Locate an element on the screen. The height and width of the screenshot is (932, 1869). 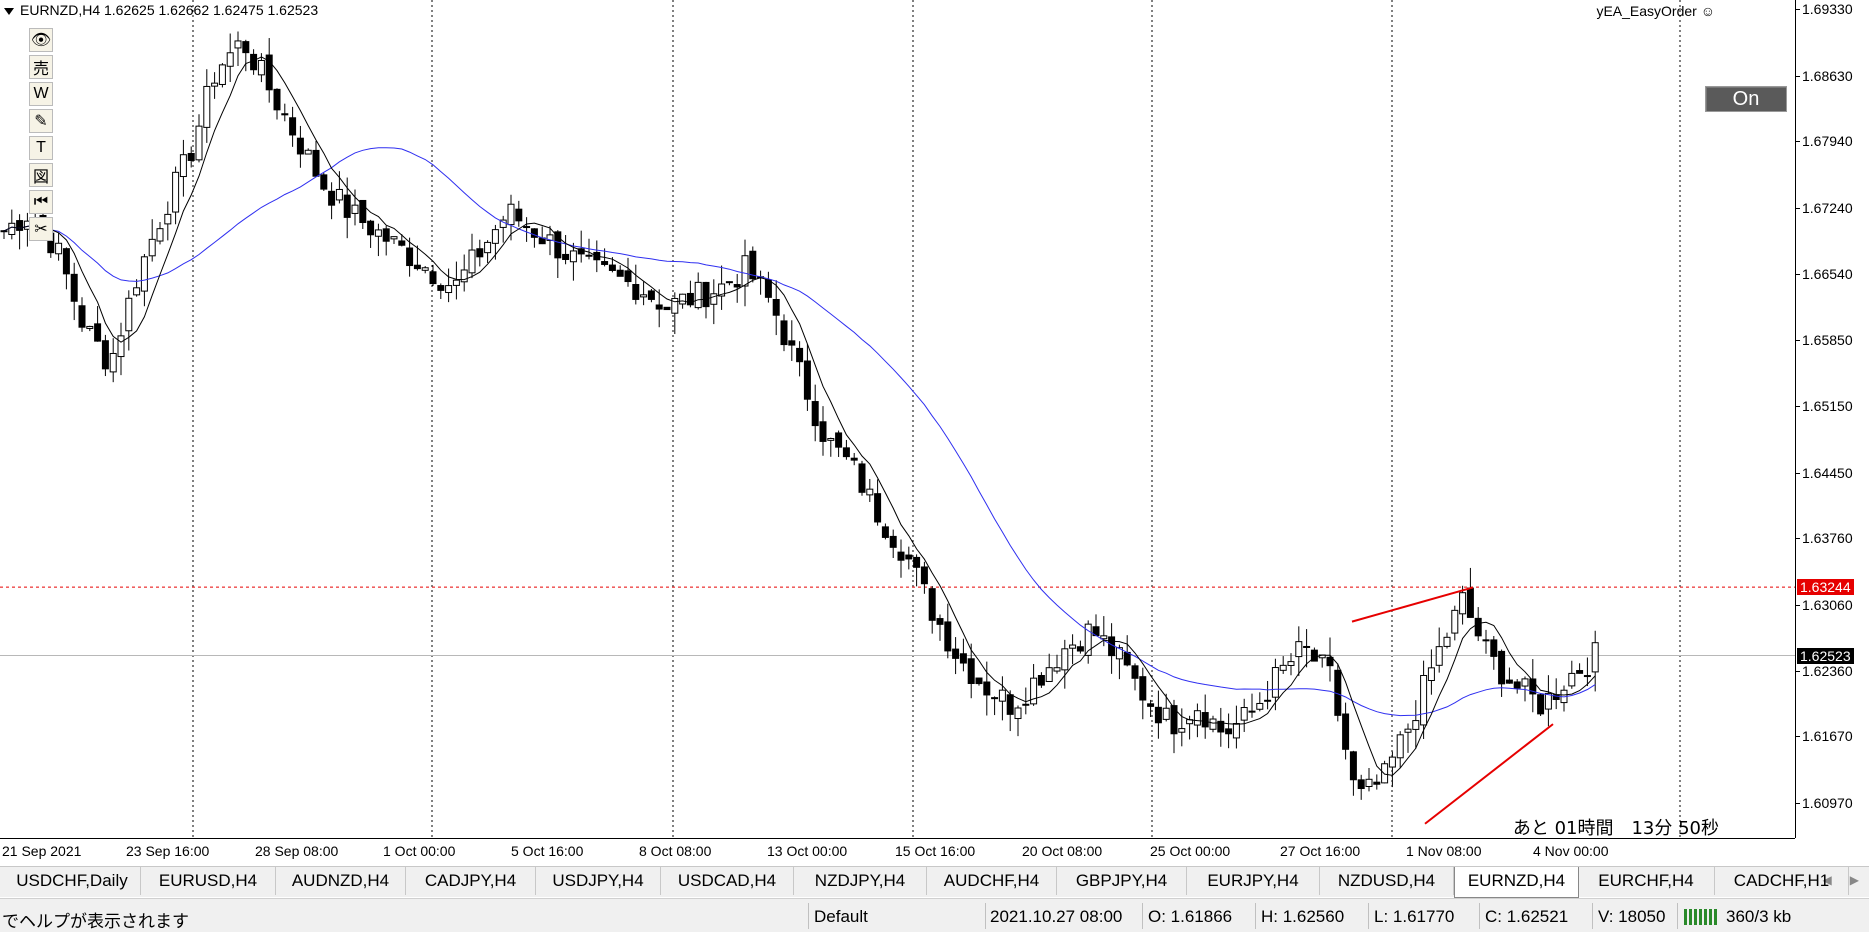
connection-bars-icon is located at coordinates (1703, 916).